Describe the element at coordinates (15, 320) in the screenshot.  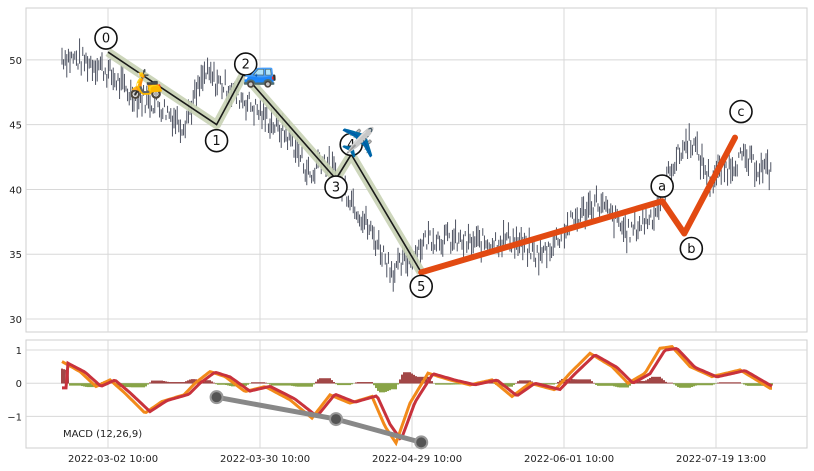
I see `price-y-tick: 30` at that location.